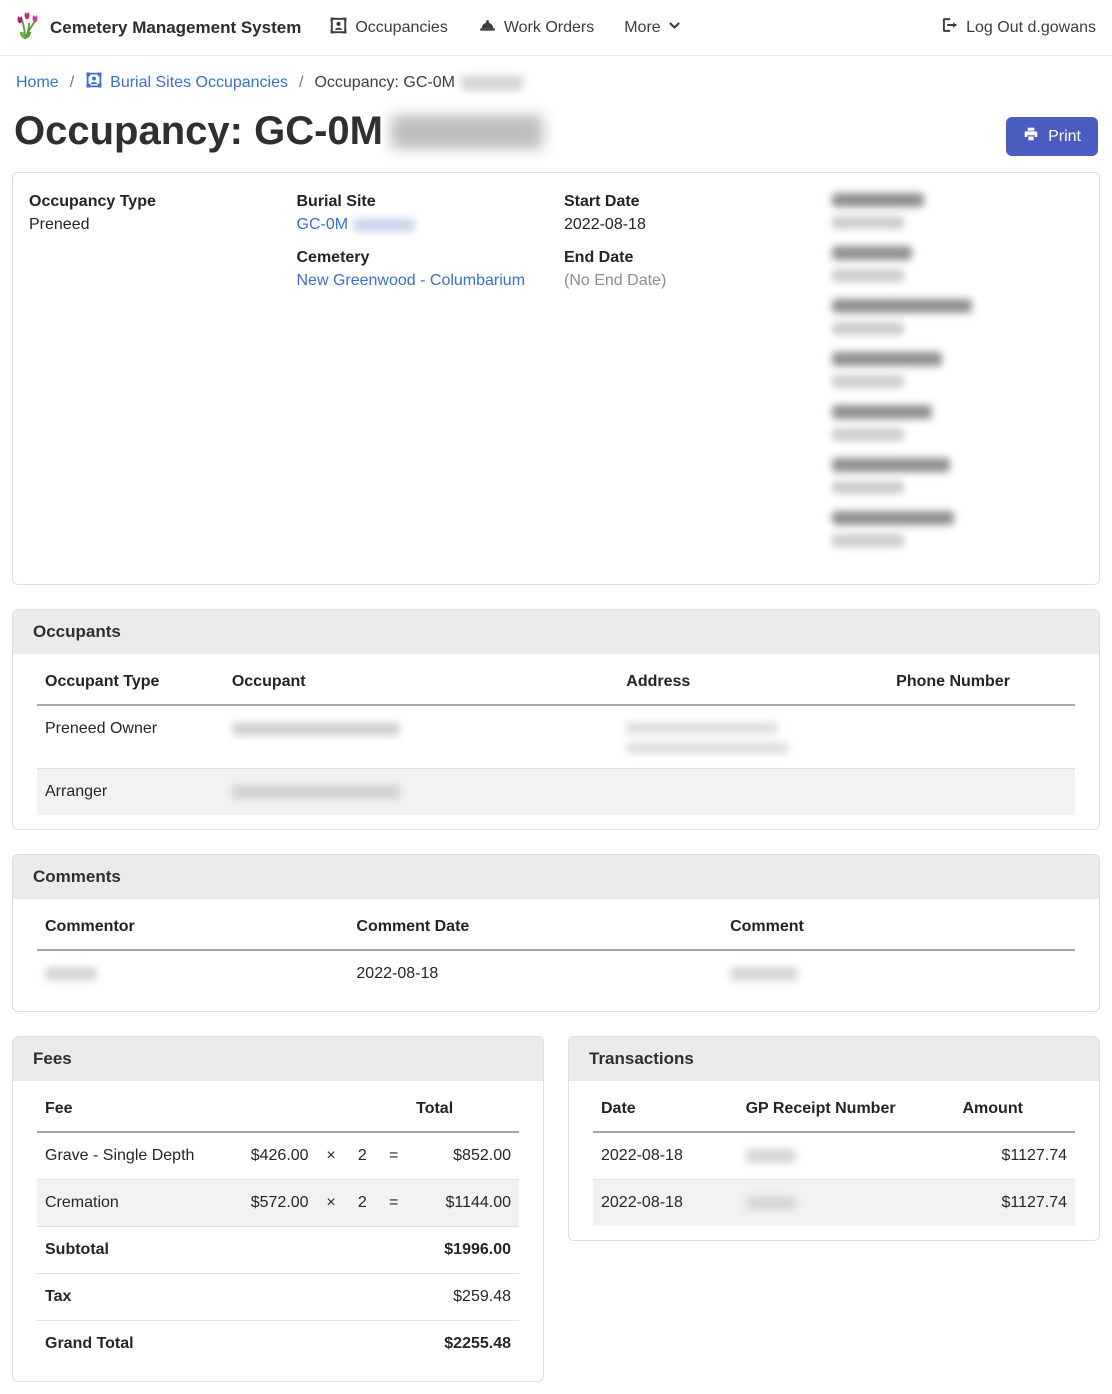  Describe the element at coordinates (690, 269) in the screenshot. I see `end-date-field: End Date (No End Date)` at that location.